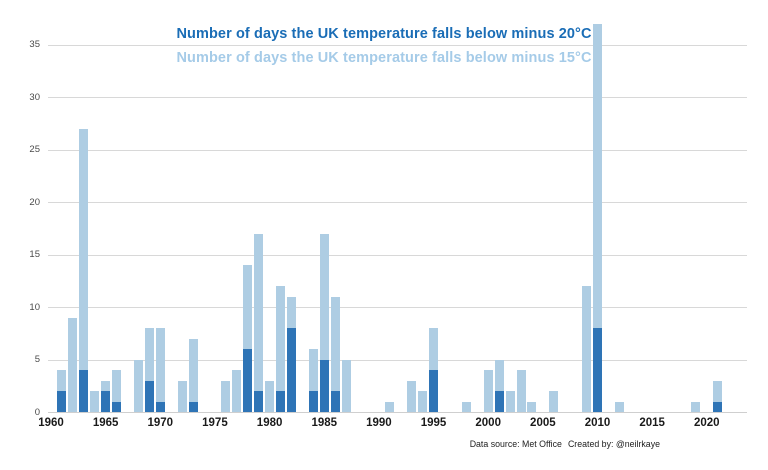 This screenshot has height=470, width=768. Describe the element at coordinates (34, 97) in the screenshot. I see `y-axis-tick-30: 30` at that location.